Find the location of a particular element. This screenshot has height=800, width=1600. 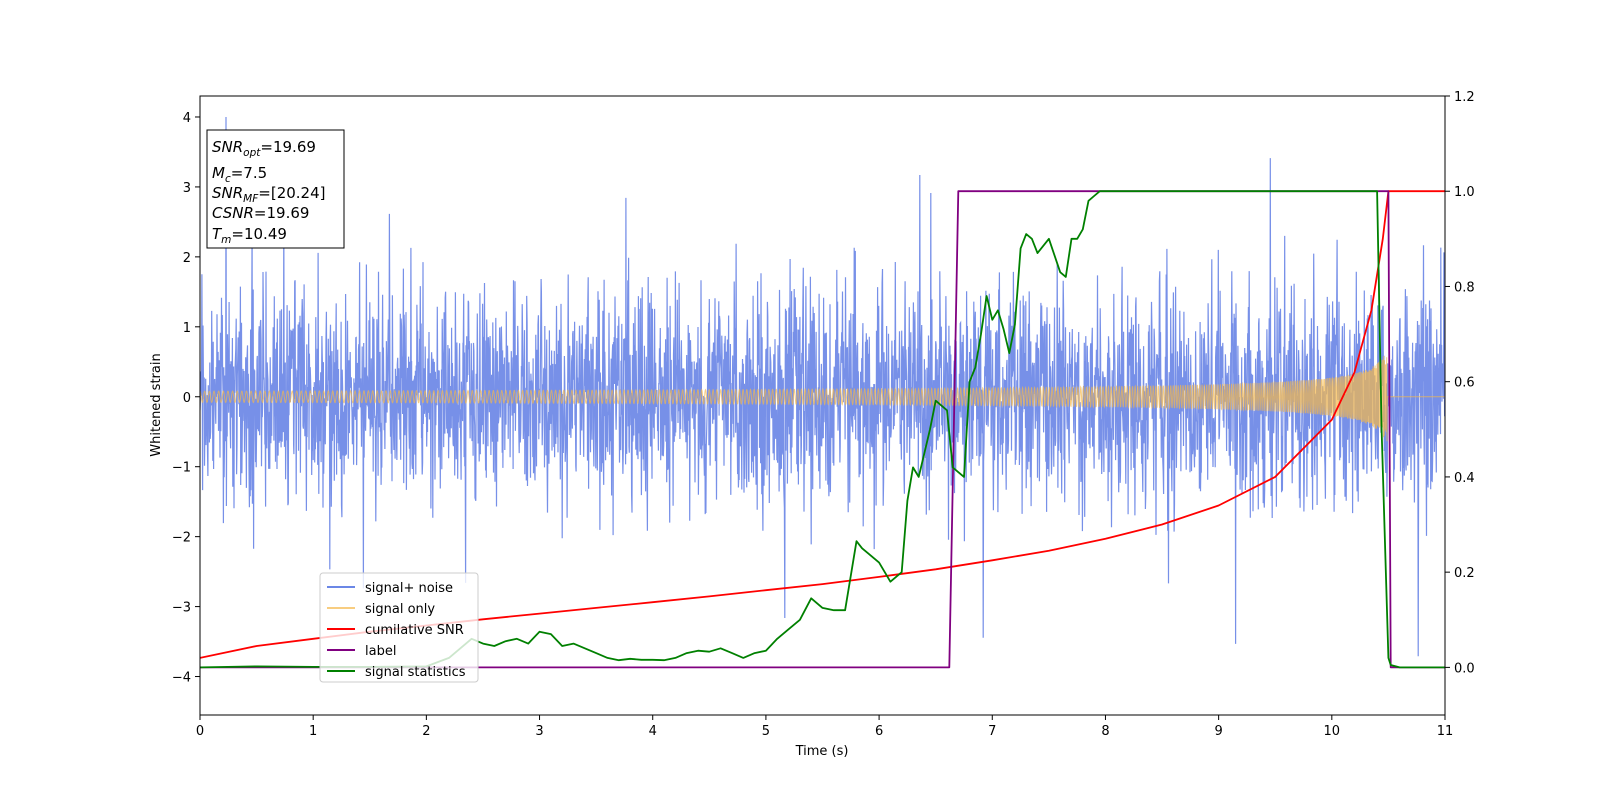

signal-only-line is located at coordinates (822, 398).